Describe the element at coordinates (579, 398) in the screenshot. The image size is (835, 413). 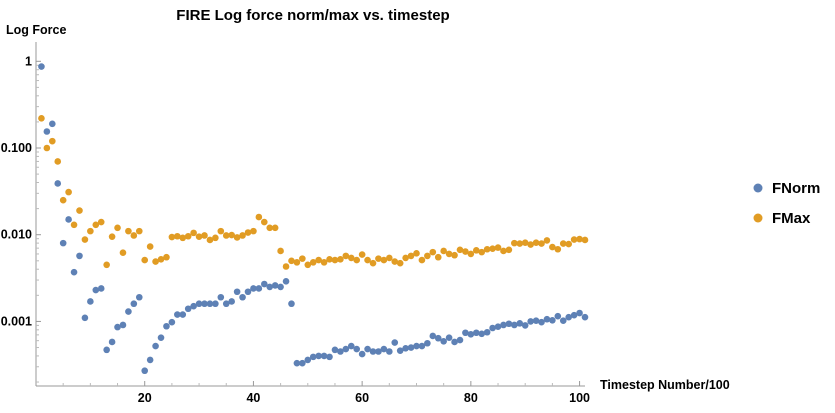
I see `x-tick-label: 100` at that location.